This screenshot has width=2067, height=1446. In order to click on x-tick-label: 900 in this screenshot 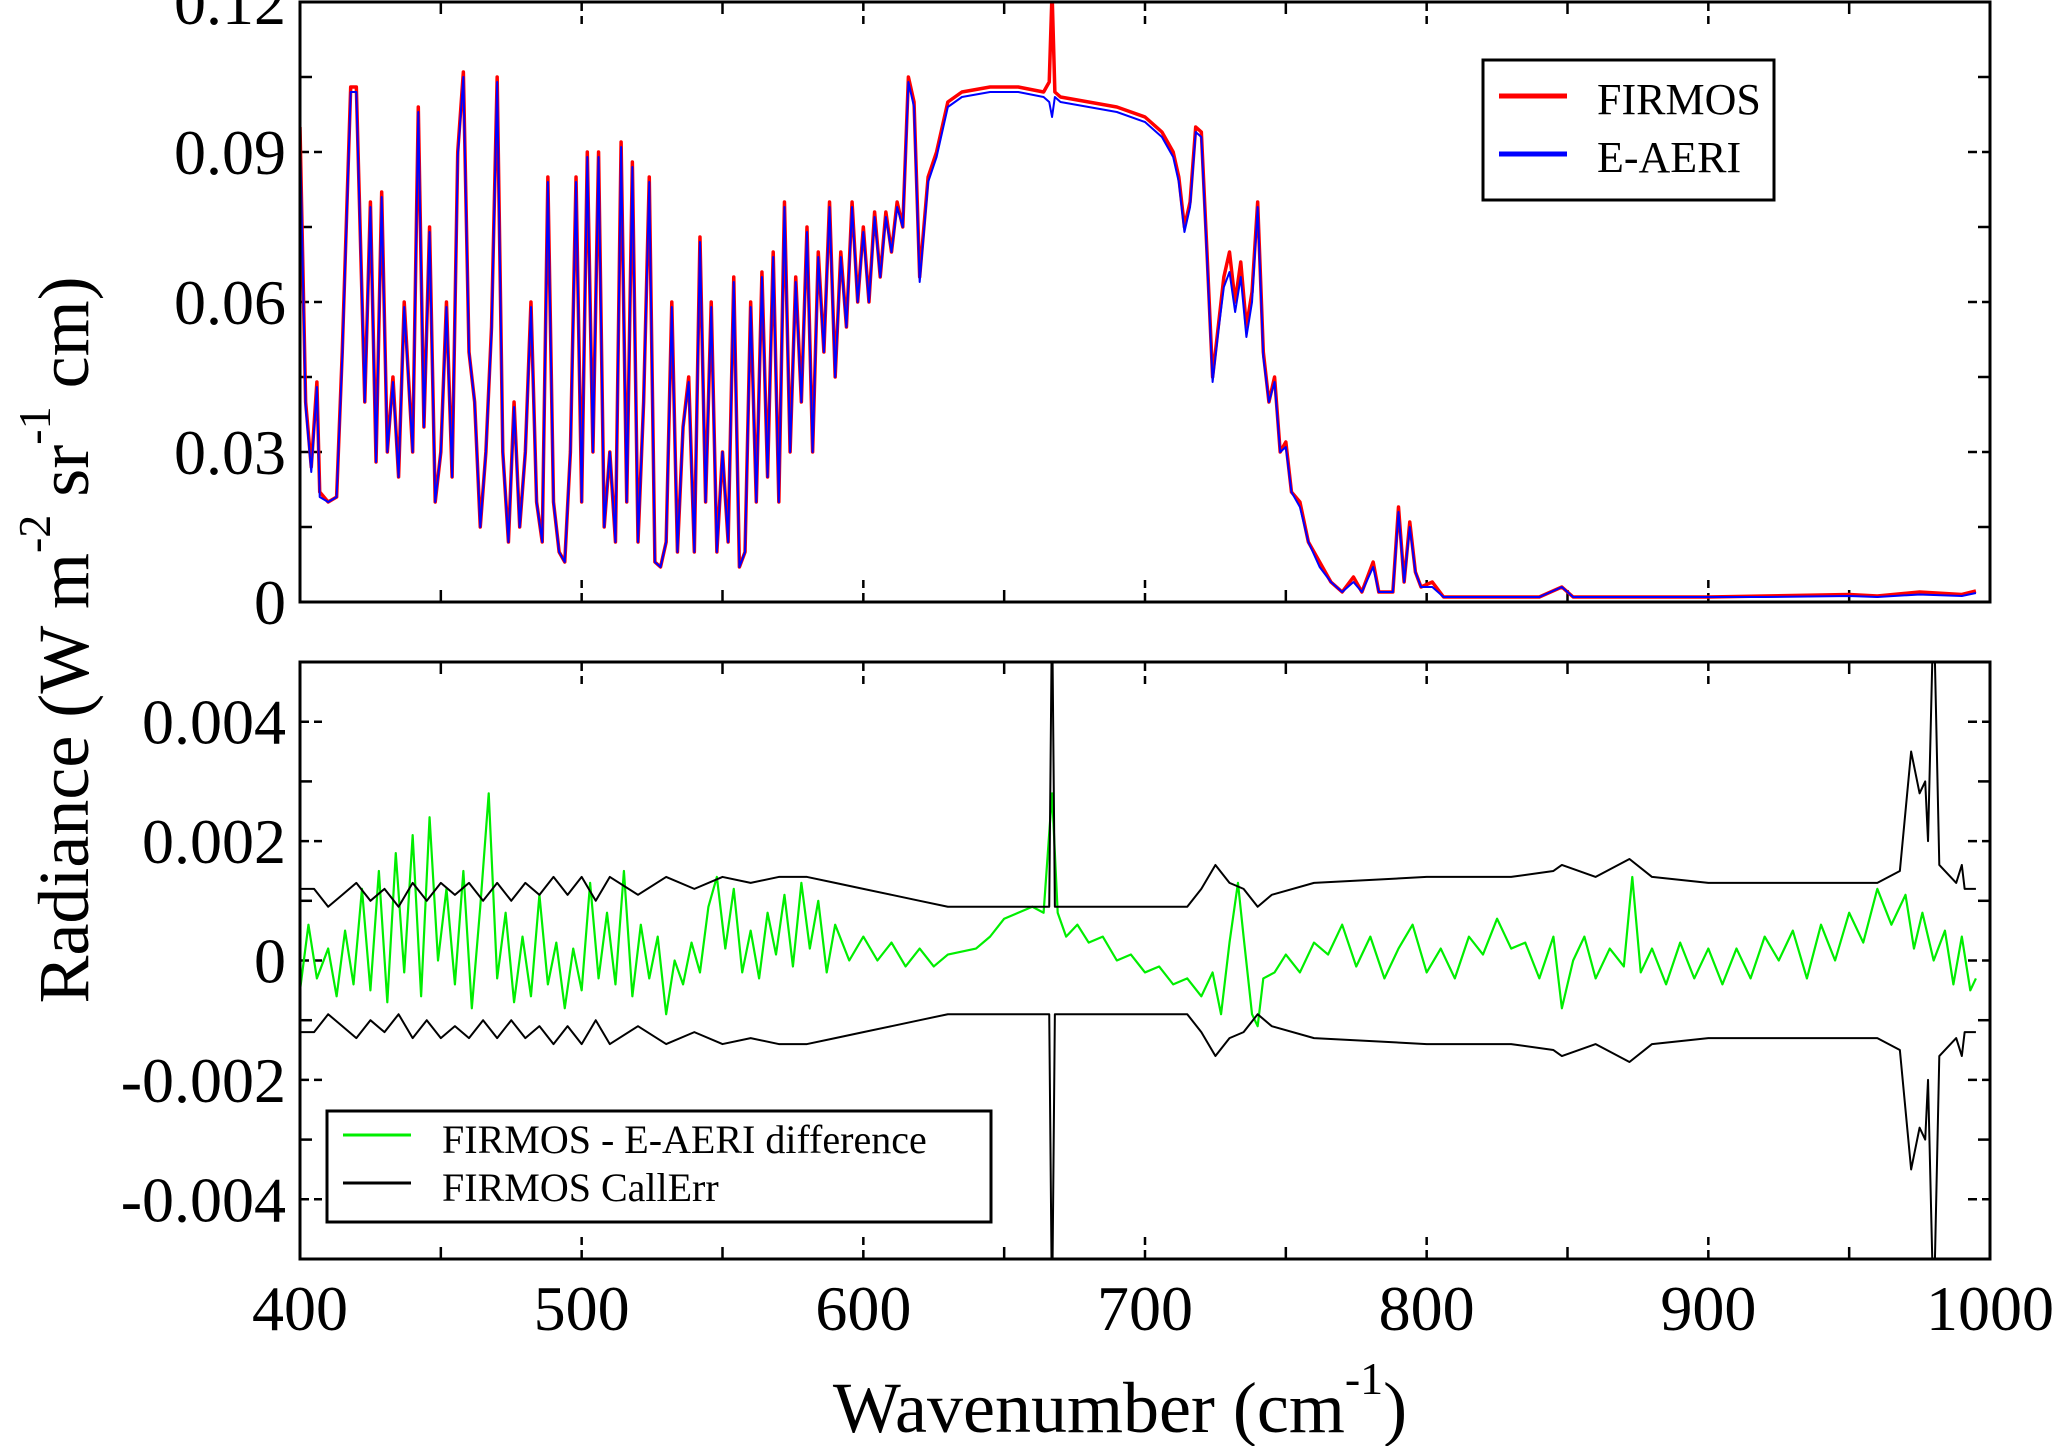, I will do `click(1708, 1308)`.